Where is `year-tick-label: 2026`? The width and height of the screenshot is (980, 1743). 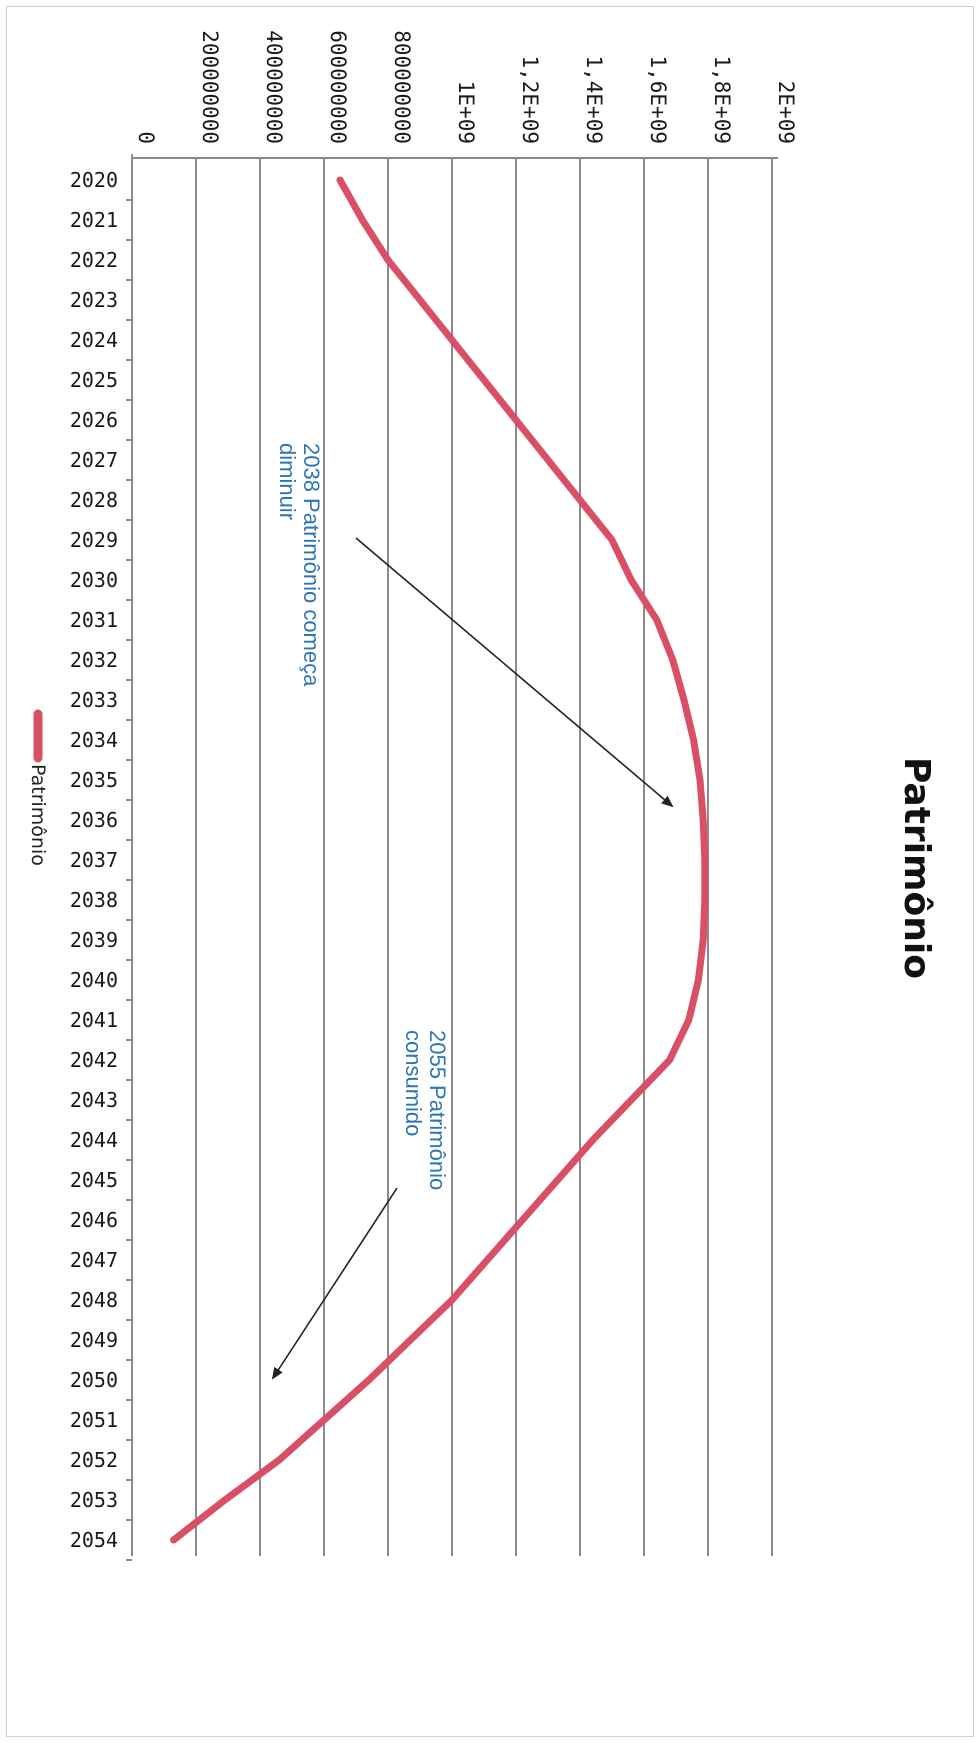
year-tick-label: 2026 is located at coordinates (94, 420).